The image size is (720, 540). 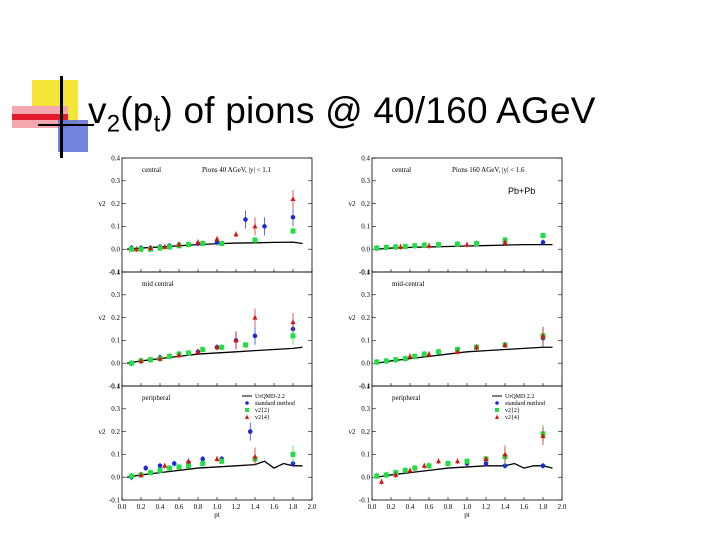 What do you see at coordinates (312, 507) in the screenshot?
I see `x-tick-label: 2.0` at bounding box center [312, 507].